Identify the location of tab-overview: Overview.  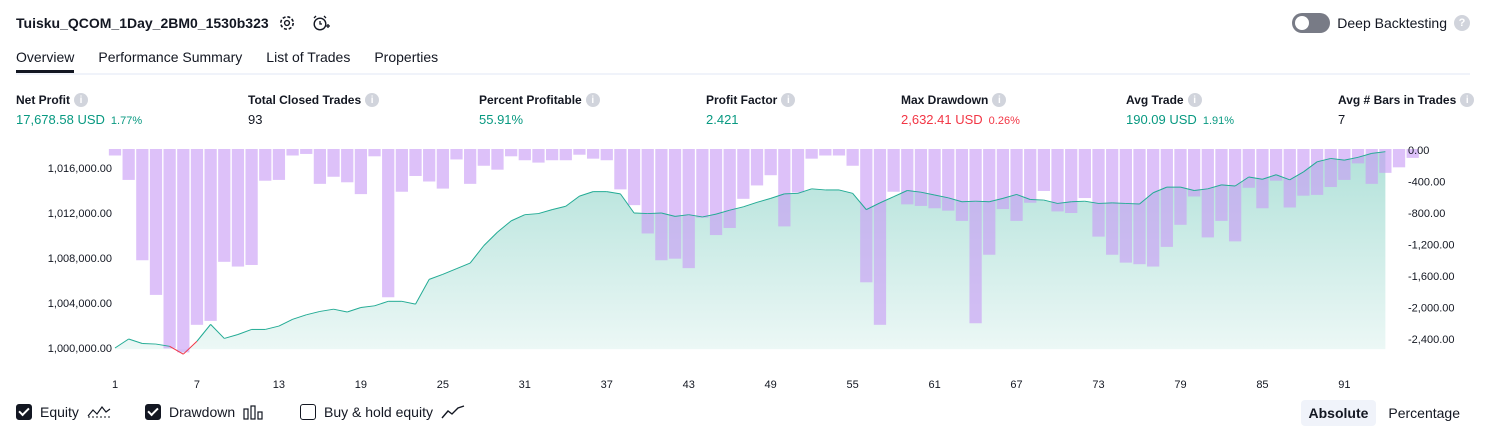
(45, 61).